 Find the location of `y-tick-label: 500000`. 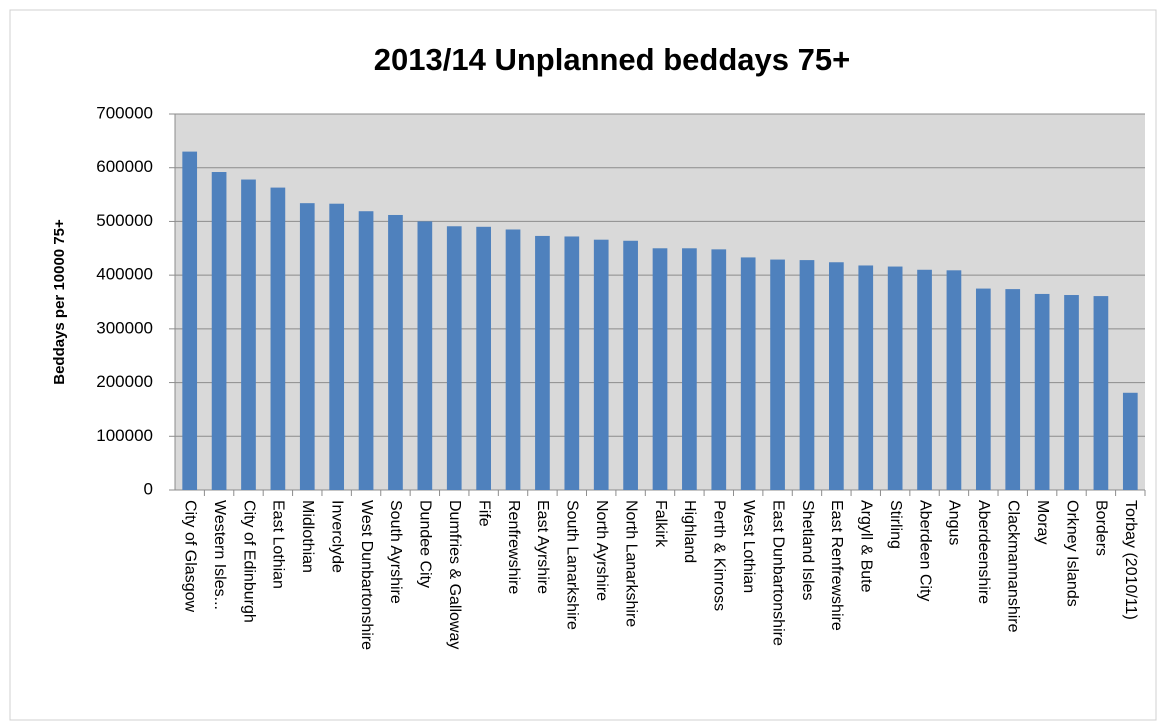

y-tick-label: 500000 is located at coordinates (124, 220).